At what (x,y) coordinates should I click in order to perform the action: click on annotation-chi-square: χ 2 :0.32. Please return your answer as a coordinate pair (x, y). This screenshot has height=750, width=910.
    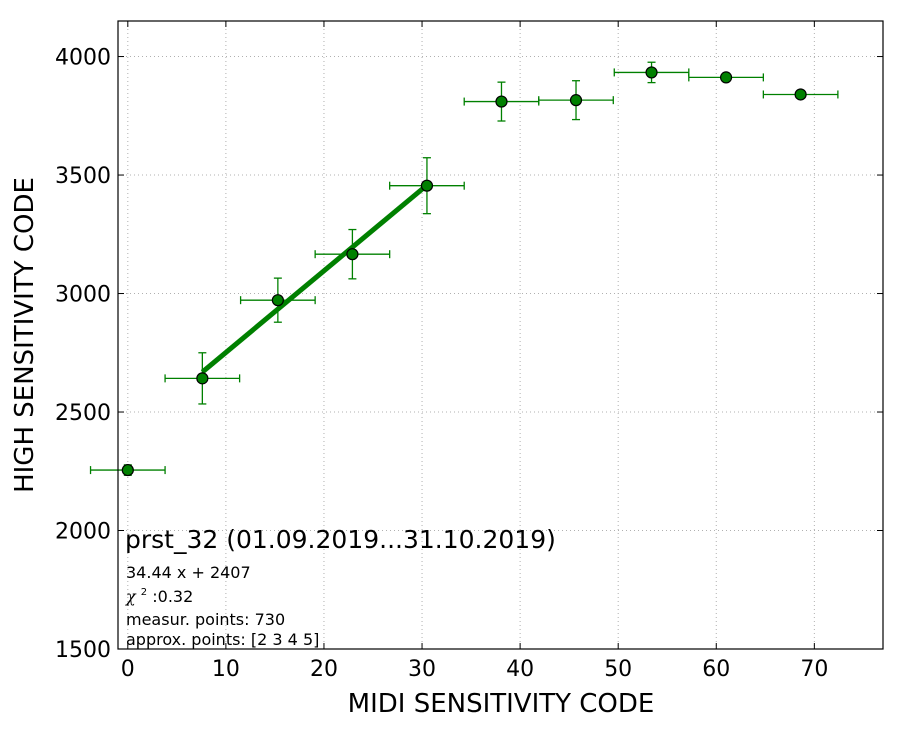
    Looking at the image, I should click on (159, 593).